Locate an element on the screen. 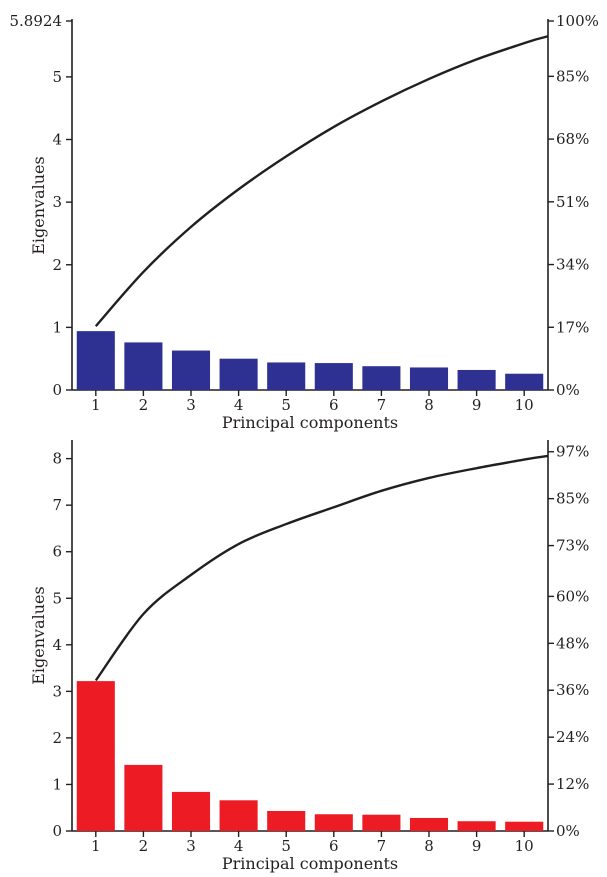 Image resolution: width=607 pixels, height=877 pixels. y2-tick-label: 48% is located at coordinates (572, 643).